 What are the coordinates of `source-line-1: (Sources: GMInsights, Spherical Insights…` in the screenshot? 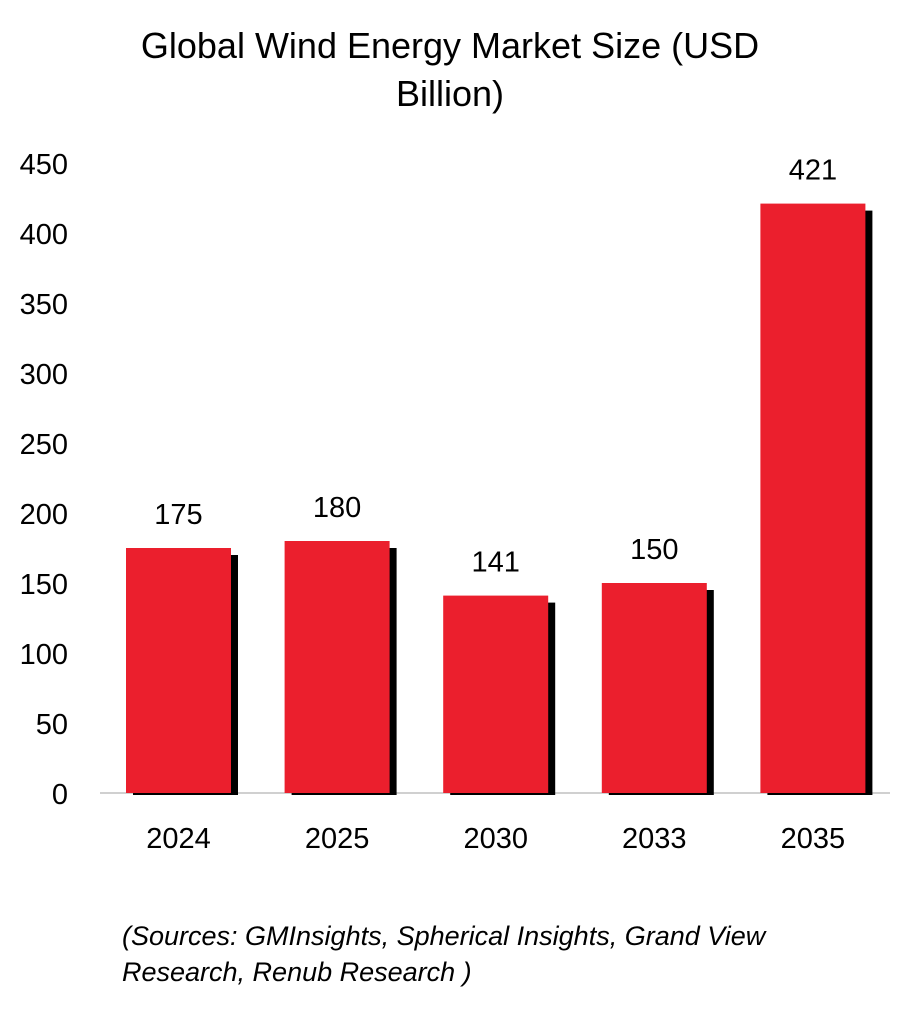 It's located at (444, 936).